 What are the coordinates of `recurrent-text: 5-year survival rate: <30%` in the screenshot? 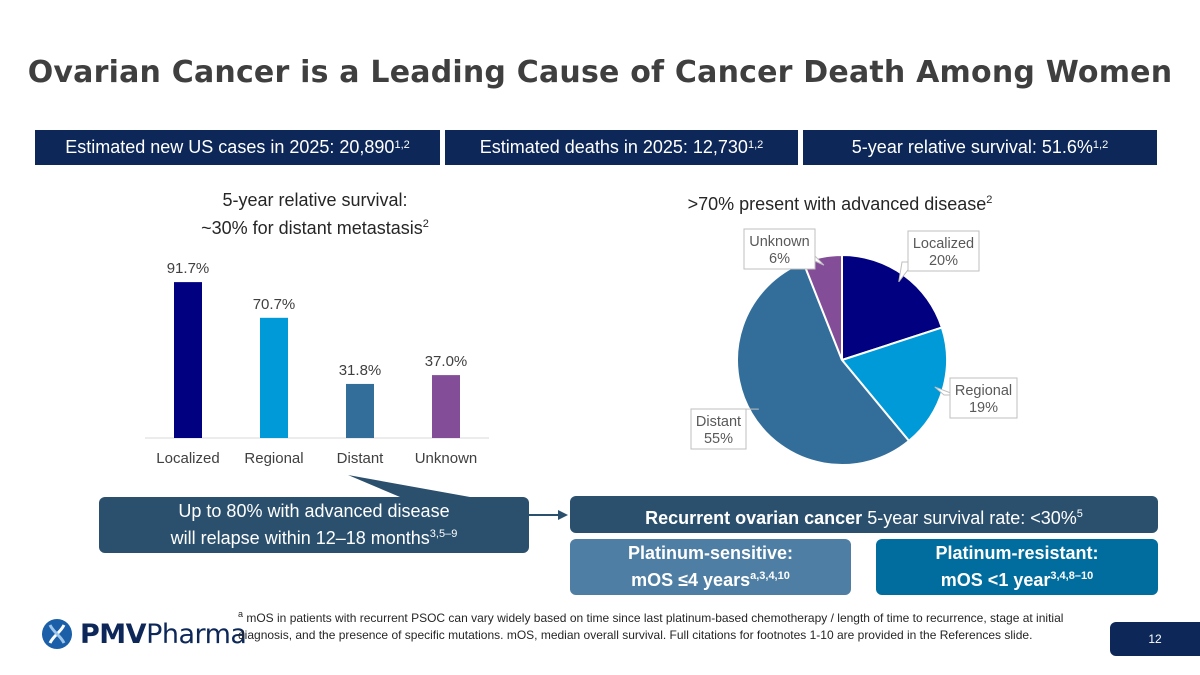 It's located at (969, 518).